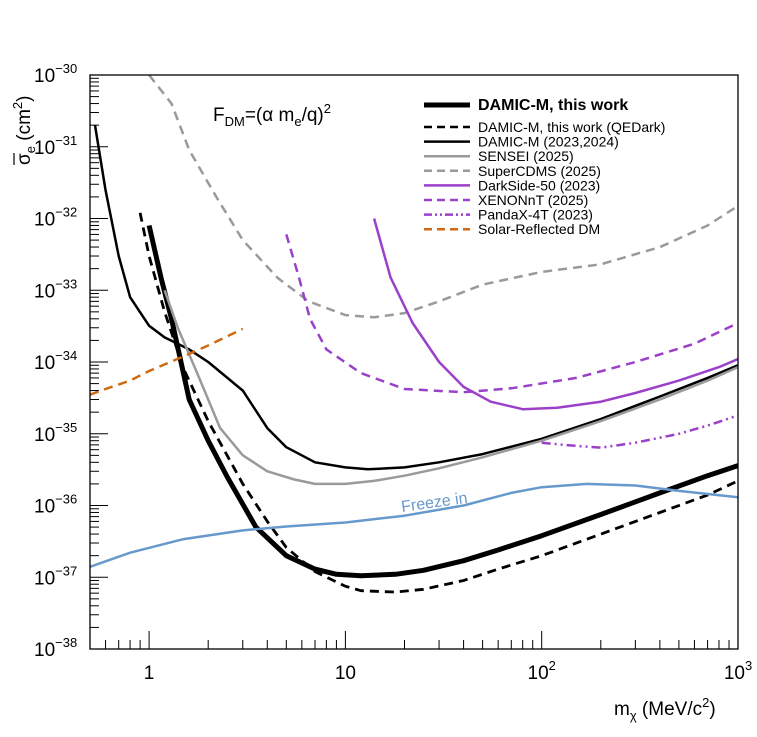  Describe the element at coordinates (414, 525) in the screenshot. I see `series-line-freeze-in` at that location.